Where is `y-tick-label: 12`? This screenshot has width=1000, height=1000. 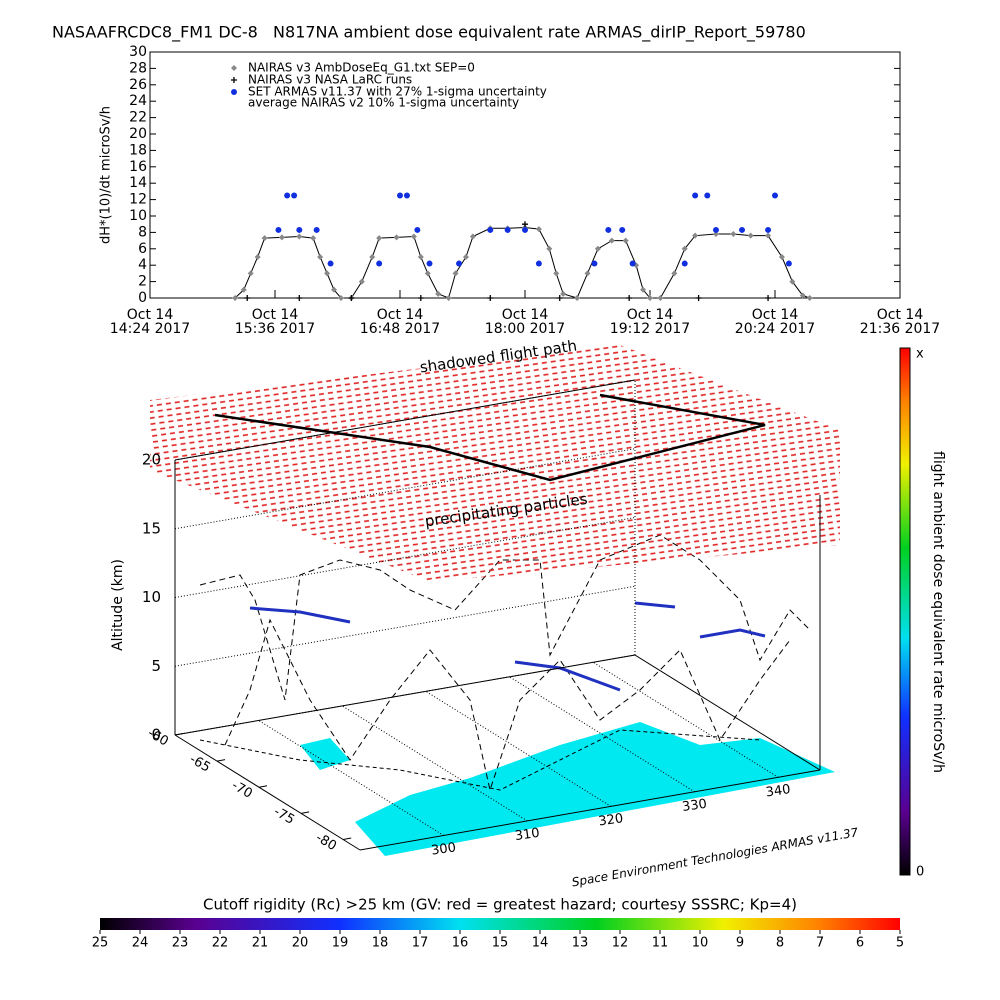 y-tick-label: 12 is located at coordinates (138, 200).